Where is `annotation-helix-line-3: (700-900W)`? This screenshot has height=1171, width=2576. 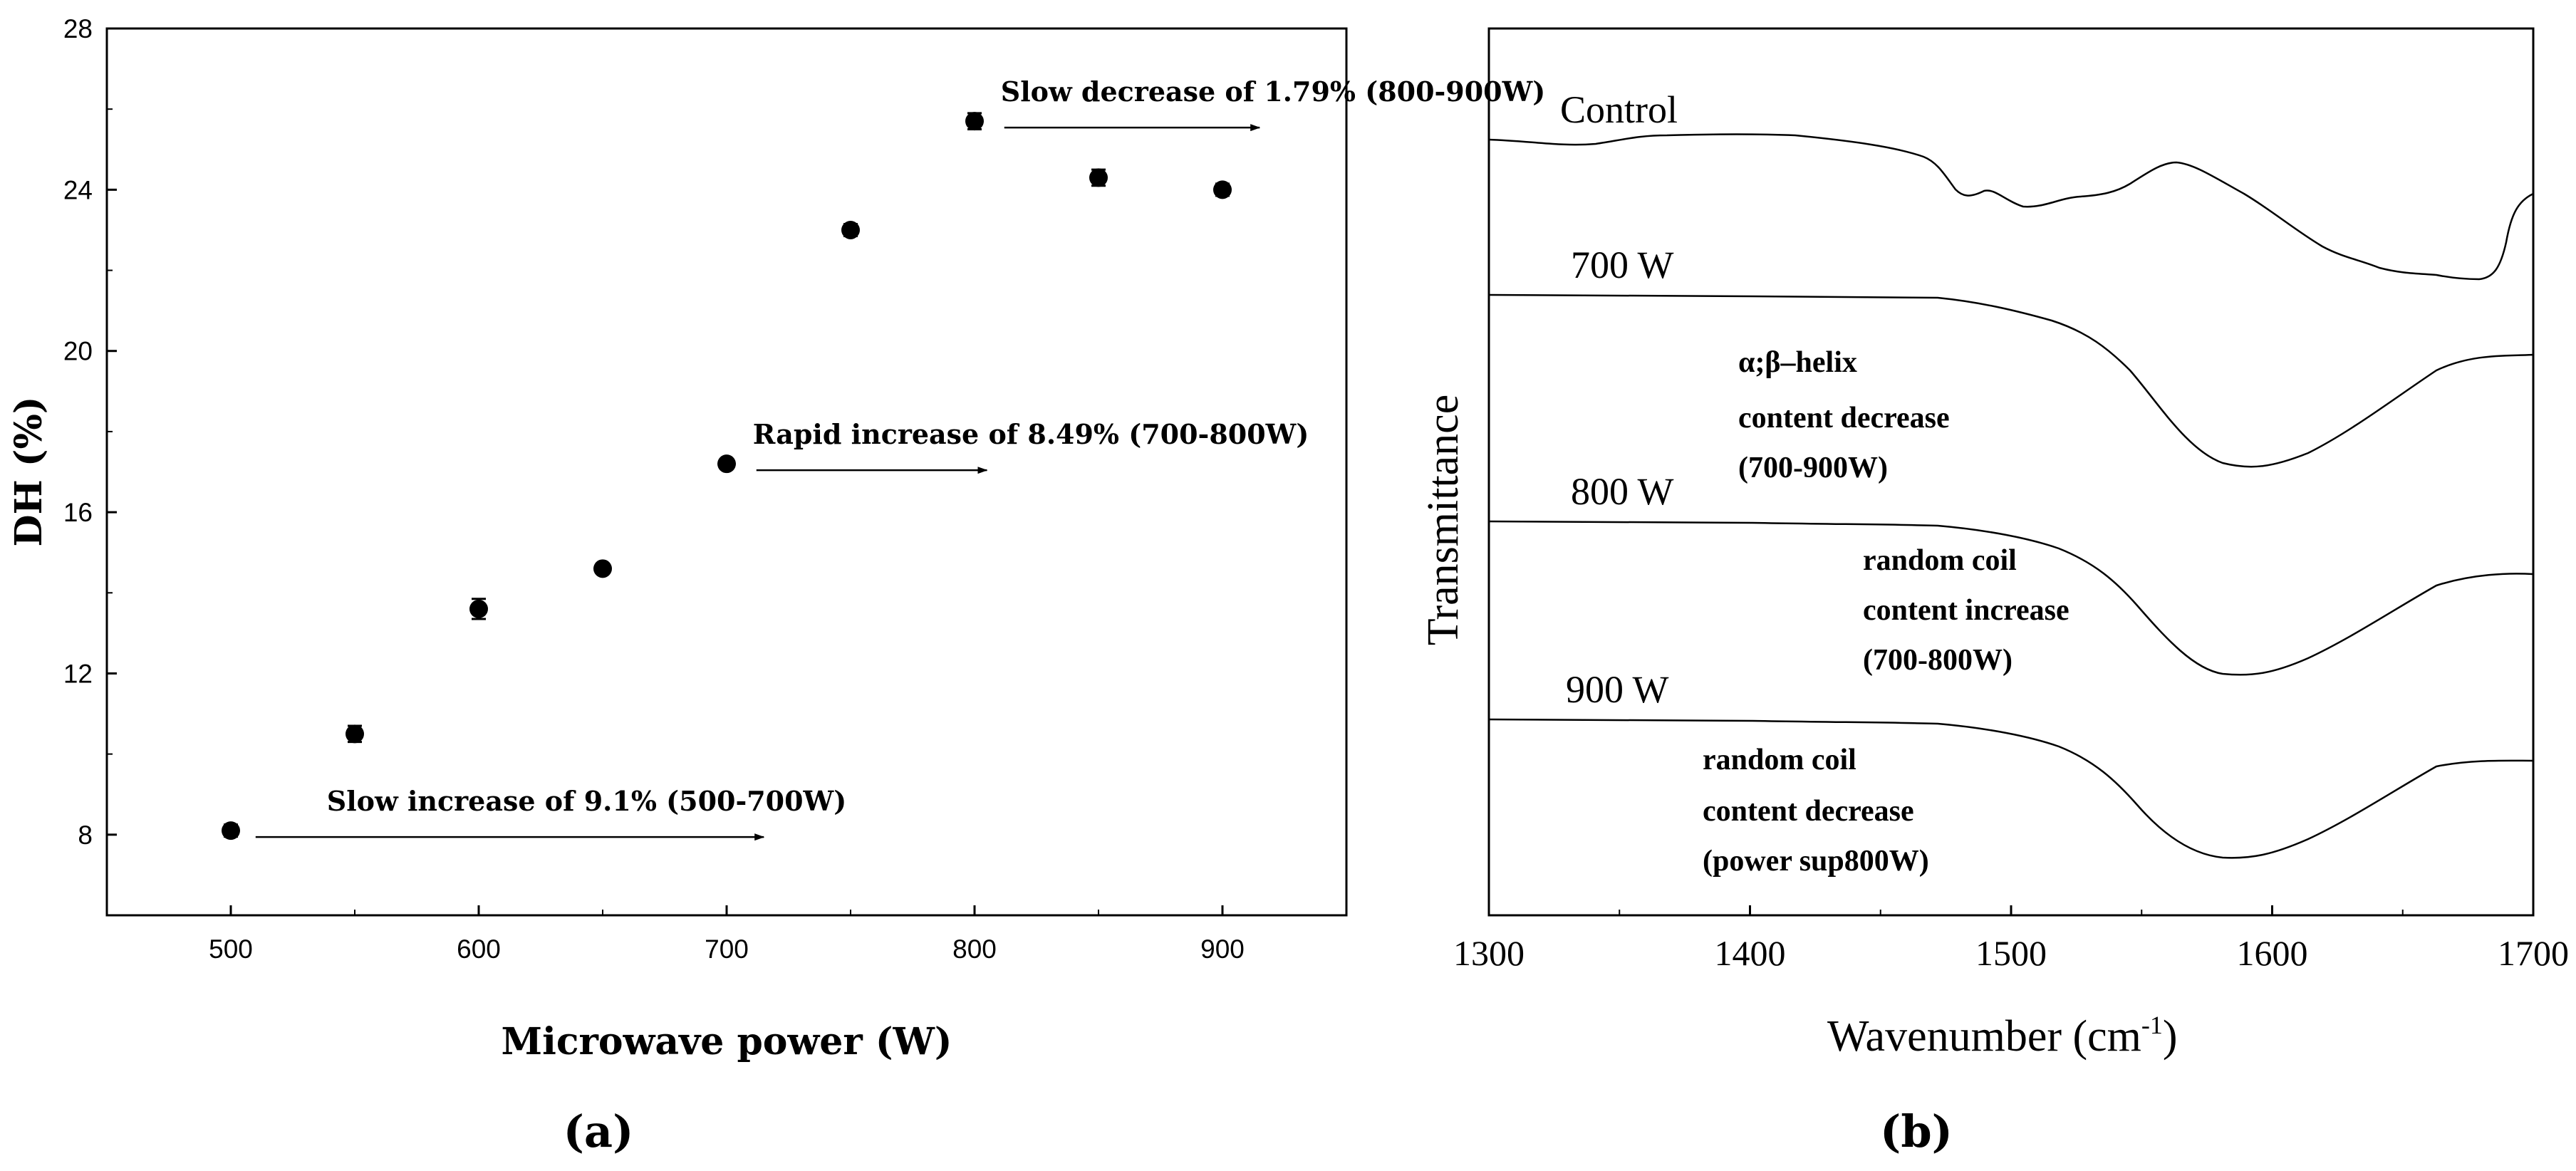
annotation-helix-line-3: (700-900W) is located at coordinates (1813, 468).